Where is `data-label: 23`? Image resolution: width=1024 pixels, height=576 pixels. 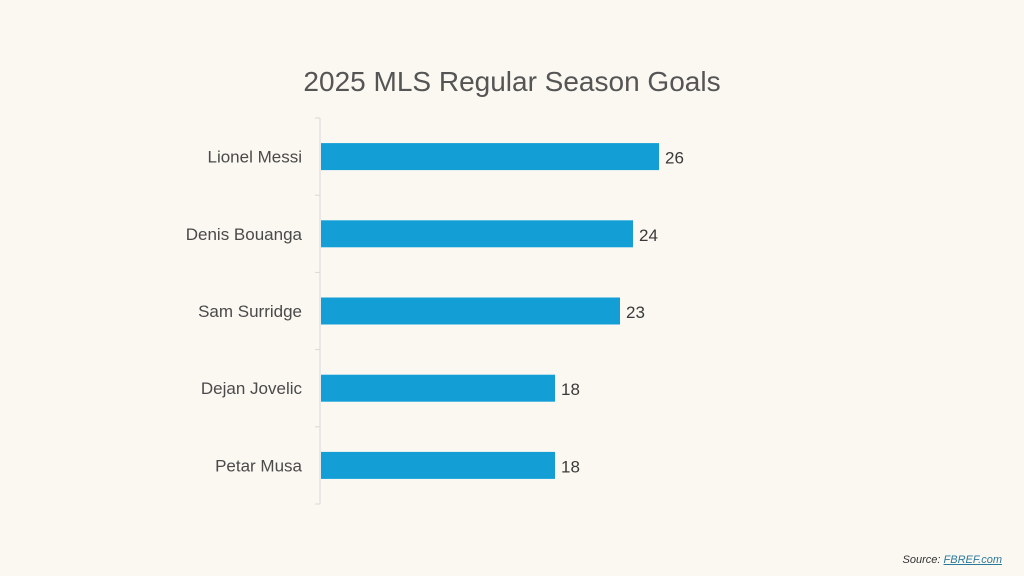
data-label: 23 is located at coordinates (635, 312).